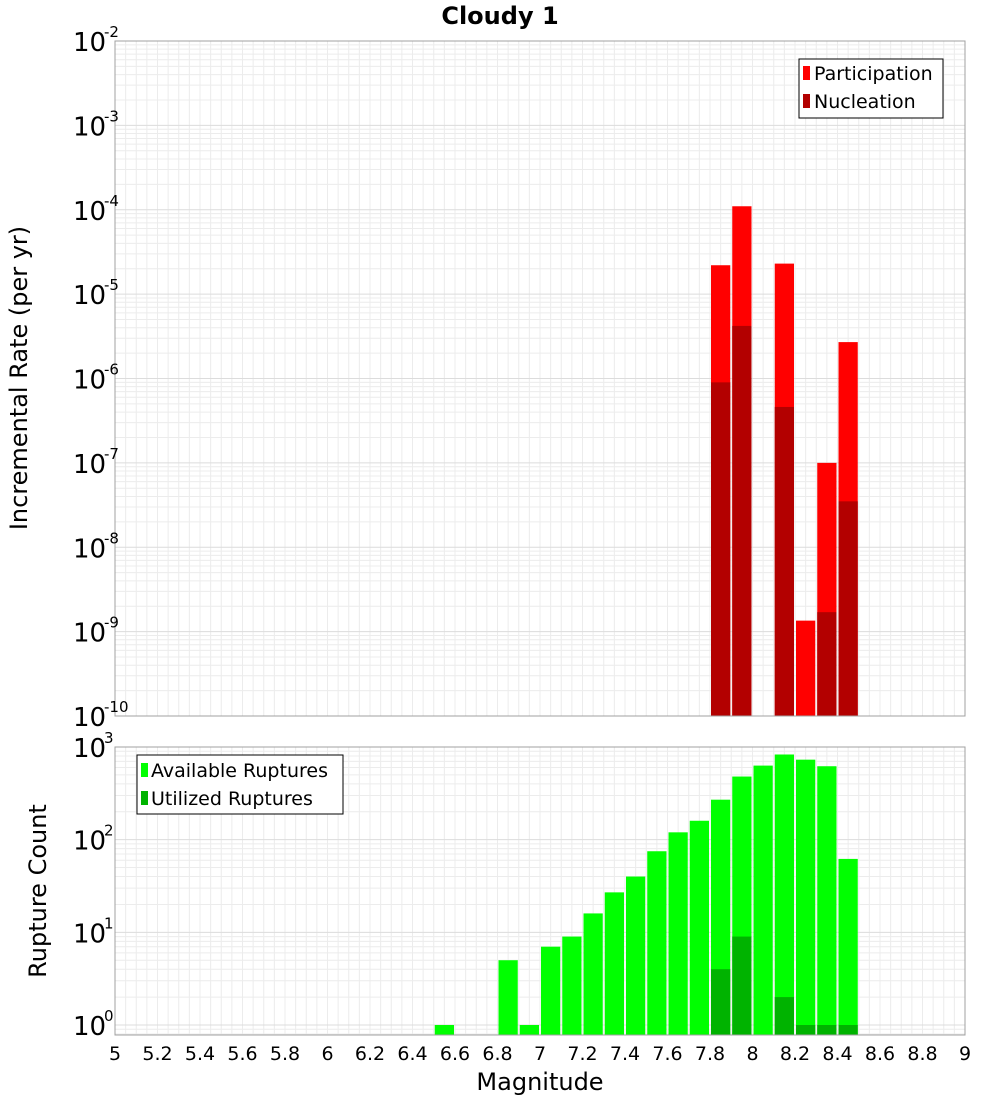 Image resolution: width=1000 pixels, height=1100 pixels. Describe the element at coordinates (327, 1054) in the screenshot. I see `x-tick-label: 6` at that location.